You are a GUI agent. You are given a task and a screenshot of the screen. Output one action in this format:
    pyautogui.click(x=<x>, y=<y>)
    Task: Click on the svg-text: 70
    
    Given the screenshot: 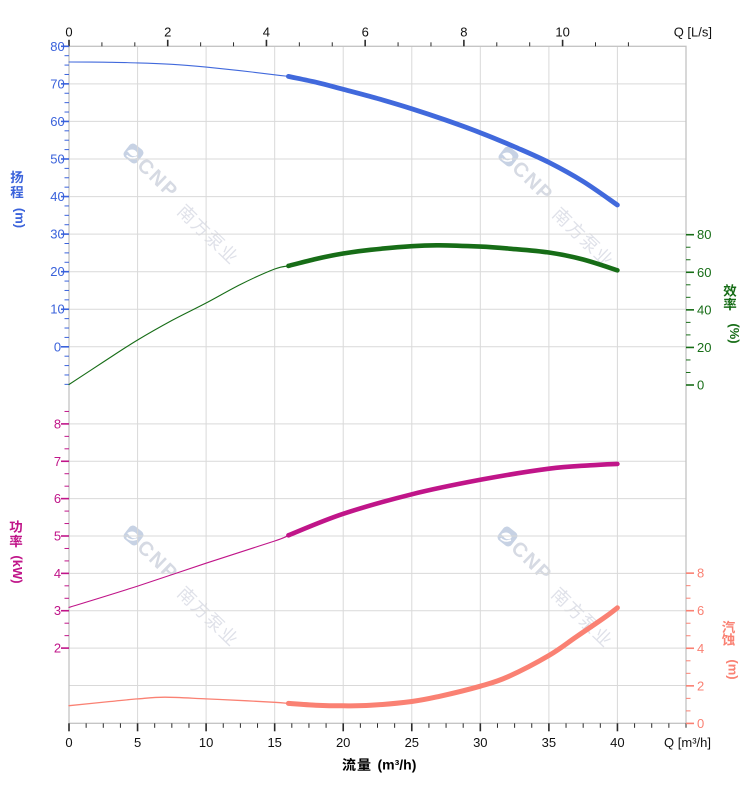 What is the action you would take?
    pyautogui.click(x=57, y=83)
    